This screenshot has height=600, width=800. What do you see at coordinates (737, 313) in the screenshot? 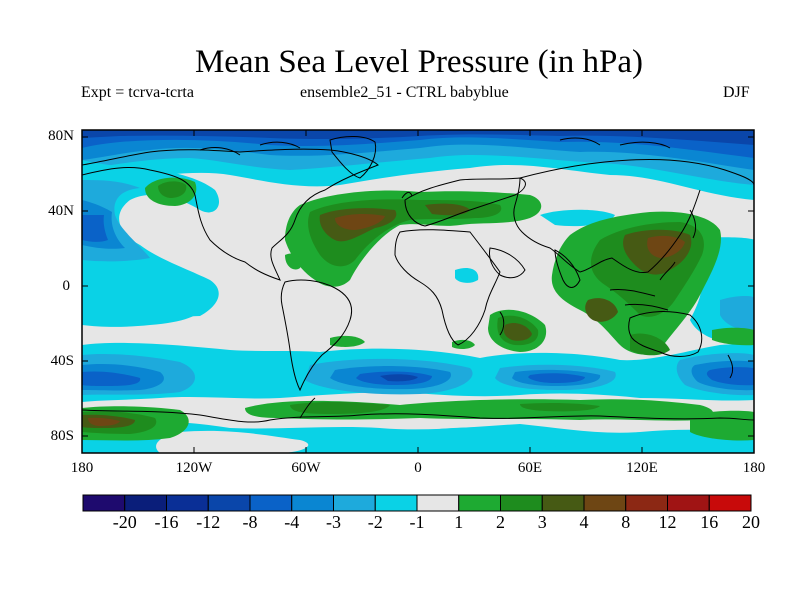
I see `wpac-neg2` at bounding box center [737, 313].